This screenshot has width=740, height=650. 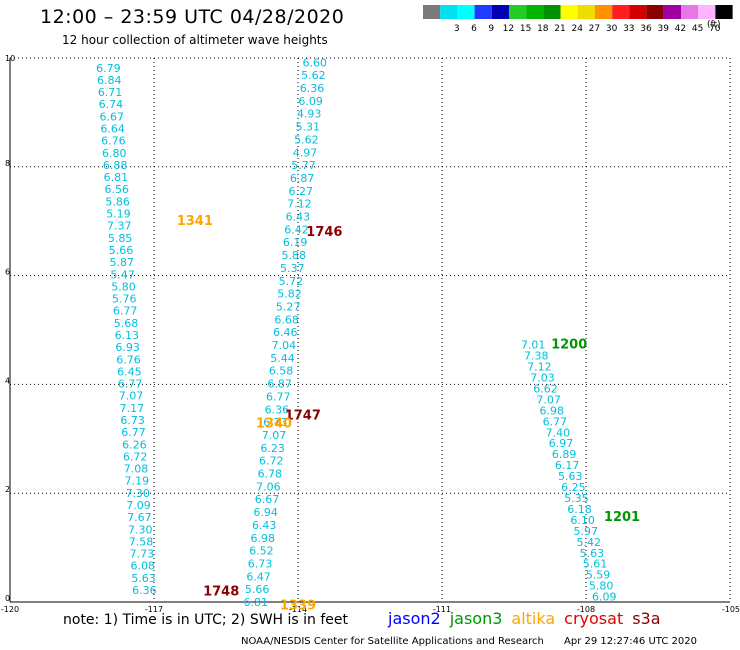 I want to click on wave-height-value: 5.37, so click(x=292, y=268).